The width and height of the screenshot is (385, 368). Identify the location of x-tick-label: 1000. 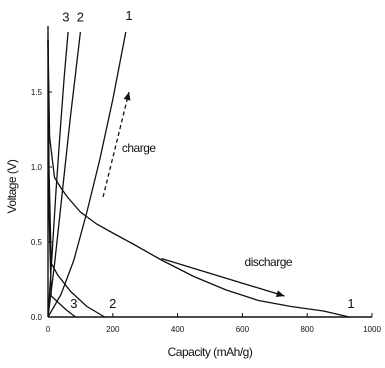
(372, 329).